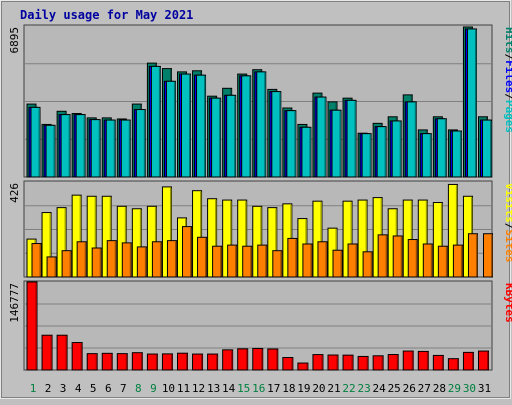  Describe the element at coordinates (424, 388) in the screenshot. I see `x-label-day-27: 27` at that location.